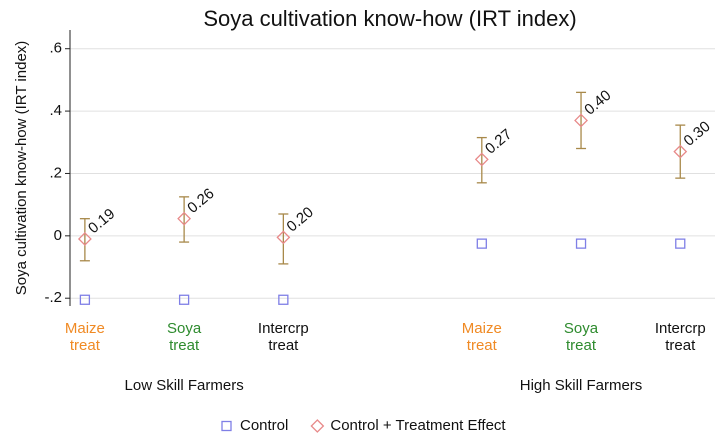 This screenshot has width=725, height=440. I want to click on y-axis-label: Soya cultivation know-how (IRT index), so click(21, 168).